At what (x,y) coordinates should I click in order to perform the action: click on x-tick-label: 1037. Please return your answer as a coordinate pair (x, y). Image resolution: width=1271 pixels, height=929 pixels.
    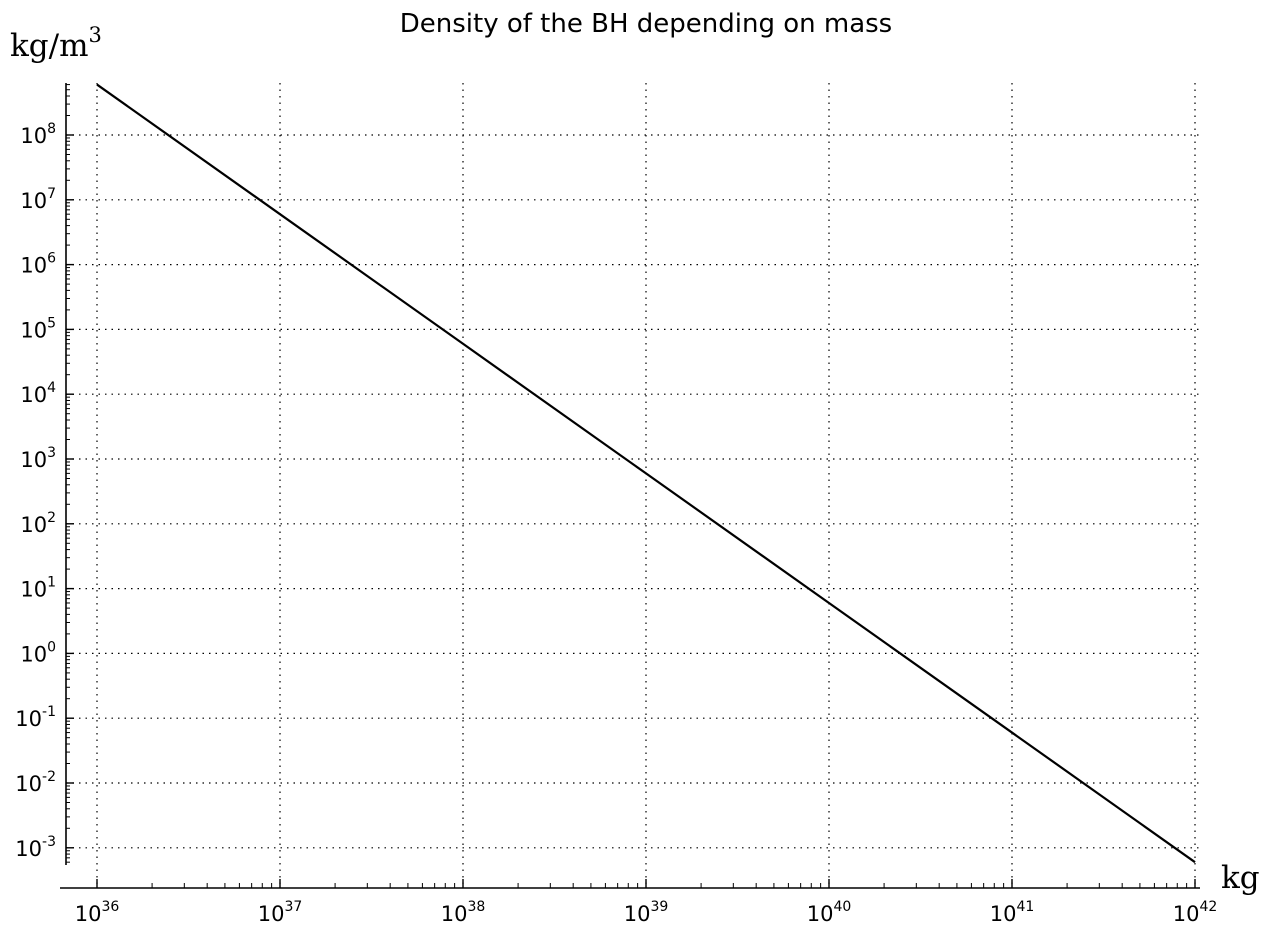
    Looking at the image, I should click on (280, 912).